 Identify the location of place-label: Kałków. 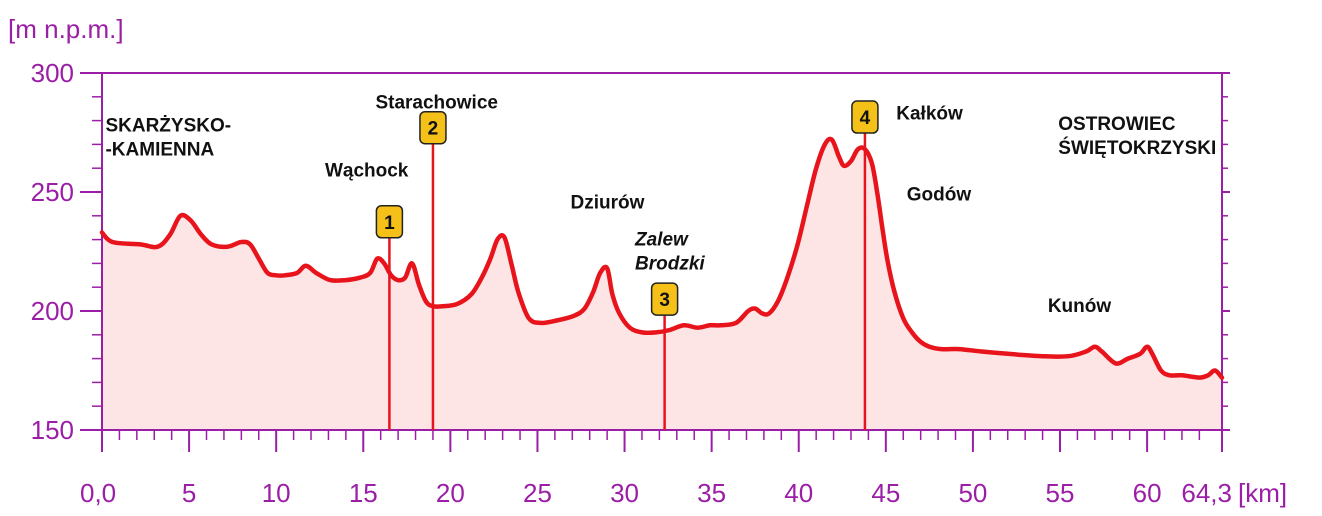
(929, 113).